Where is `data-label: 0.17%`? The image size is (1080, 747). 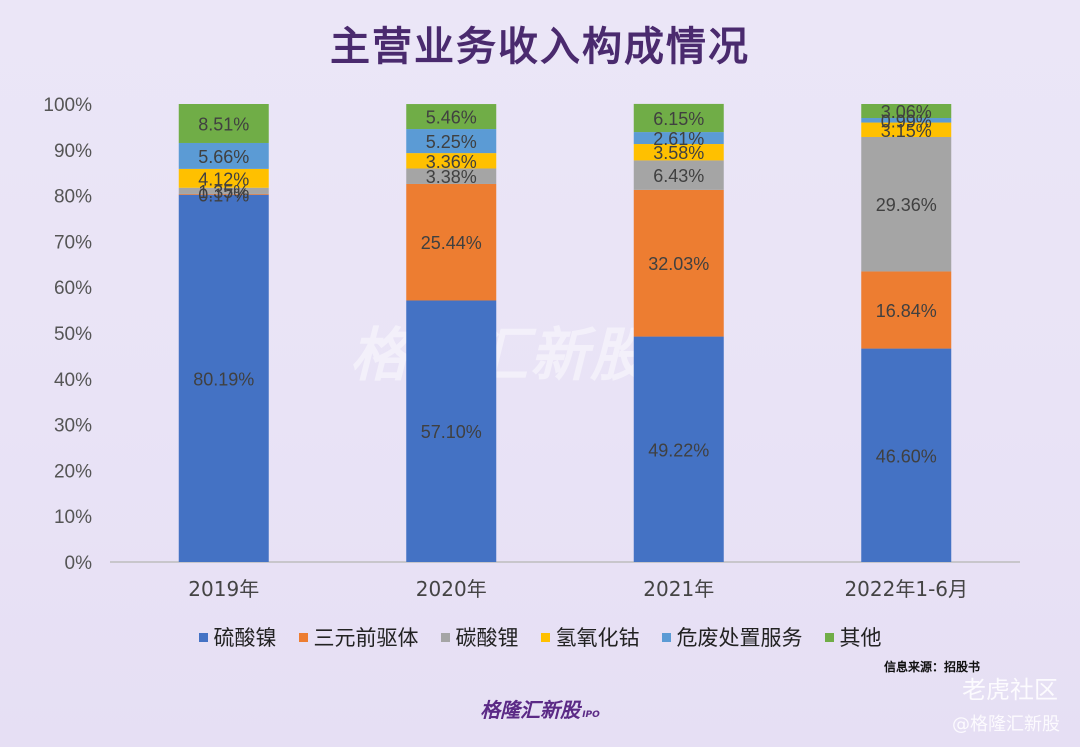
data-label: 0.17% is located at coordinates (223, 195).